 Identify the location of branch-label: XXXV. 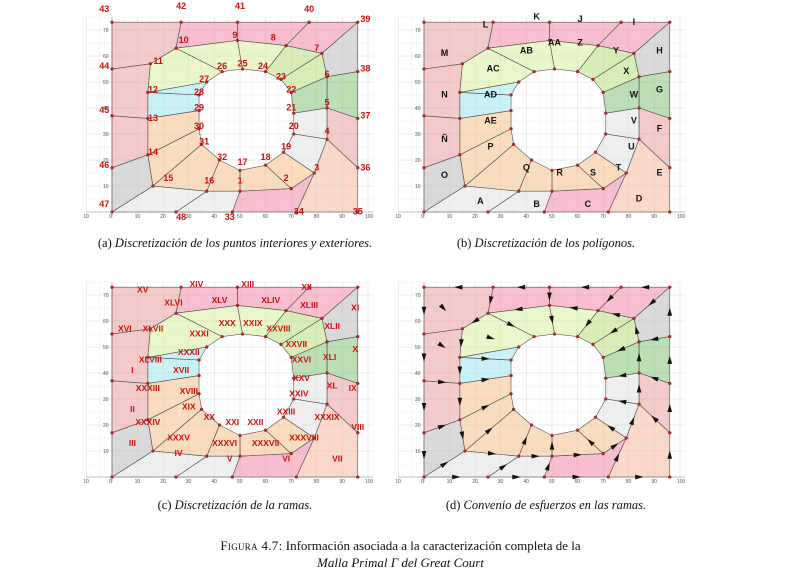
(178, 438).